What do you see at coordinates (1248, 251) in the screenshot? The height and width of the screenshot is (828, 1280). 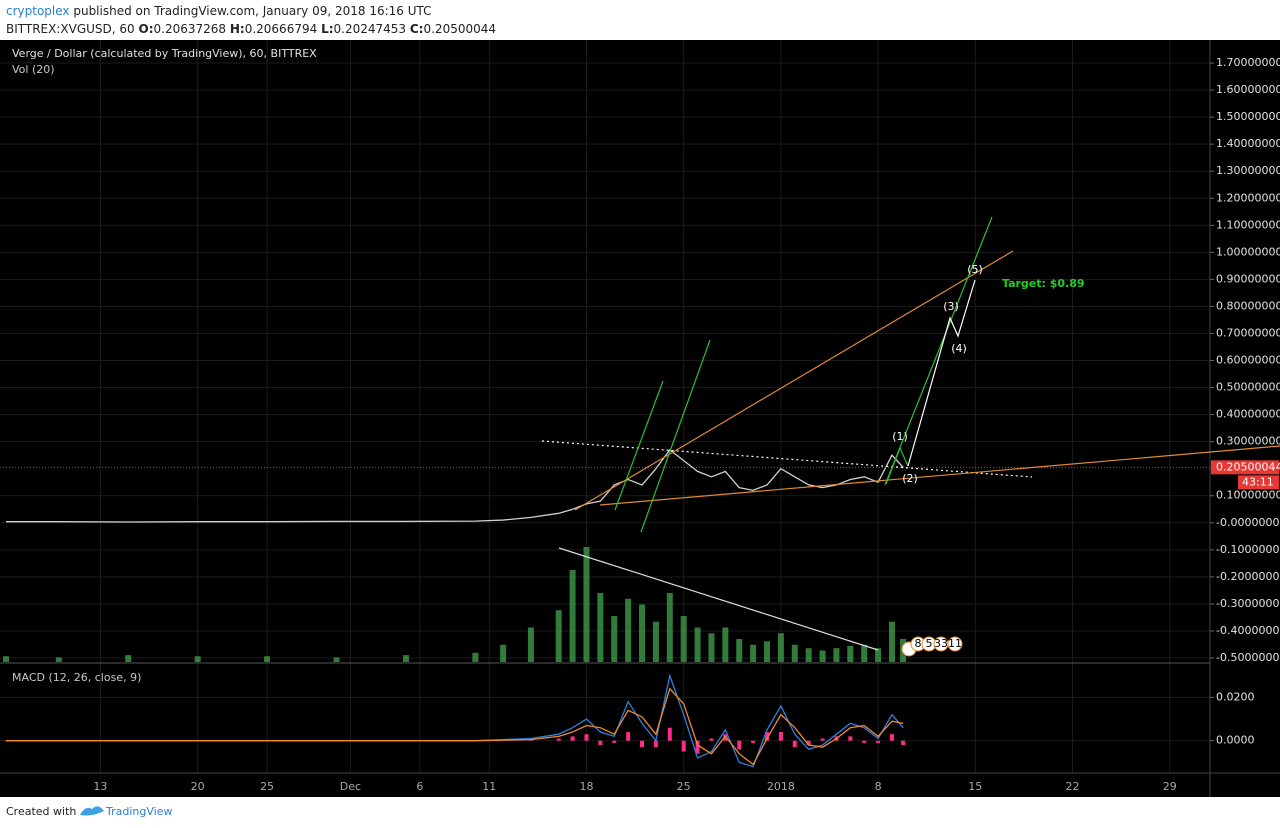 I see `y-tick-label: 1.00000000` at bounding box center [1248, 251].